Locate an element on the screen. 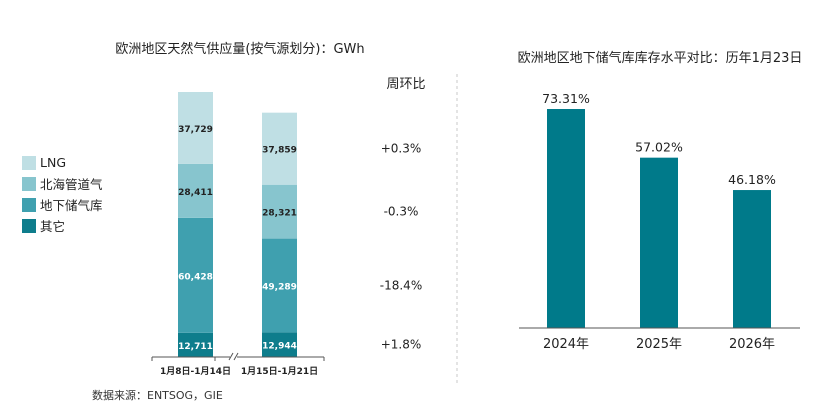  segment-value-label: 12,944 is located at coordinates (279, 347).